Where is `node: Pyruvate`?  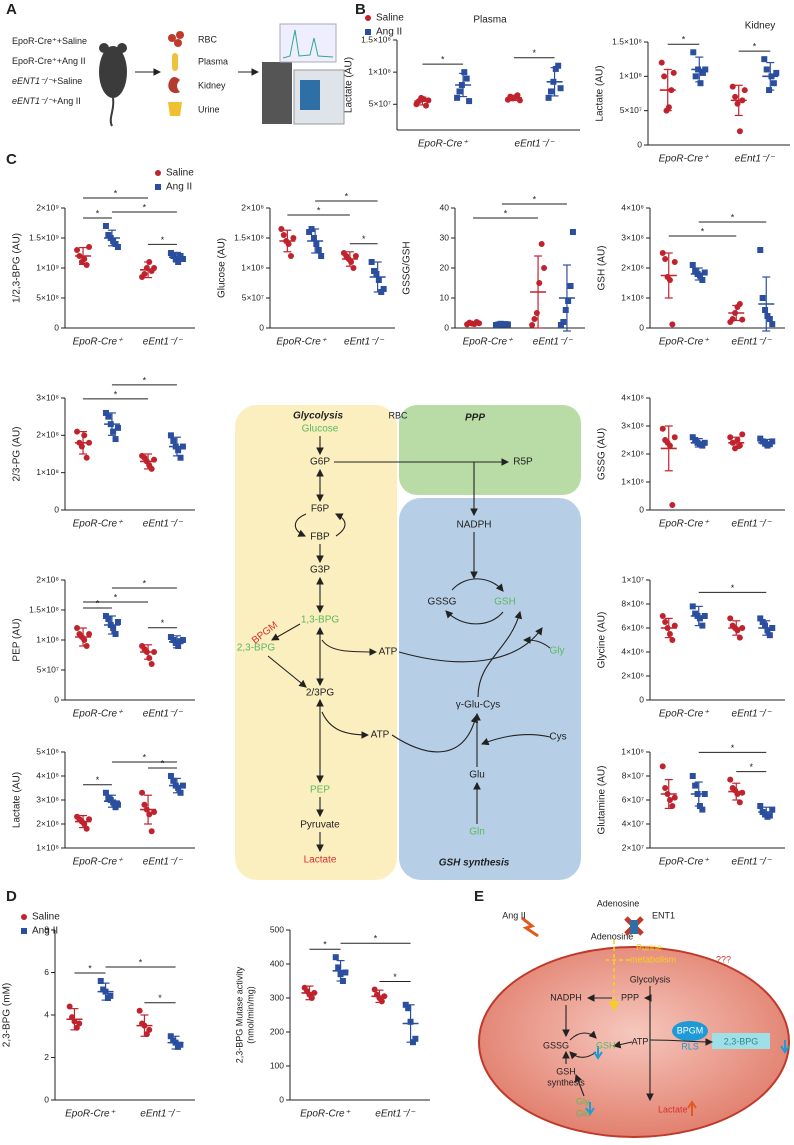
node: Pyruvate is located at coordinates (320, 825).